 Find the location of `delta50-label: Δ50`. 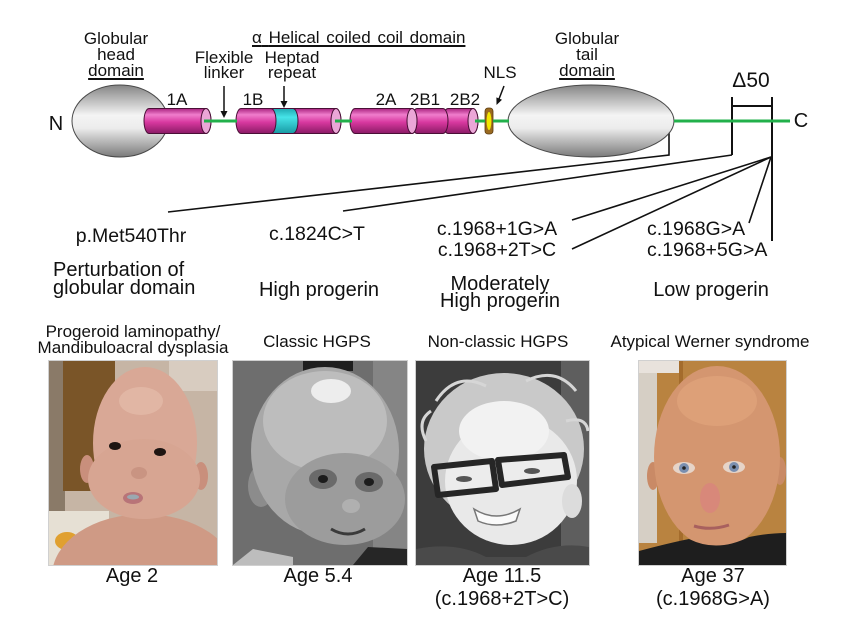

delta50-label: Δ50 is located at coordinates (751, 80).